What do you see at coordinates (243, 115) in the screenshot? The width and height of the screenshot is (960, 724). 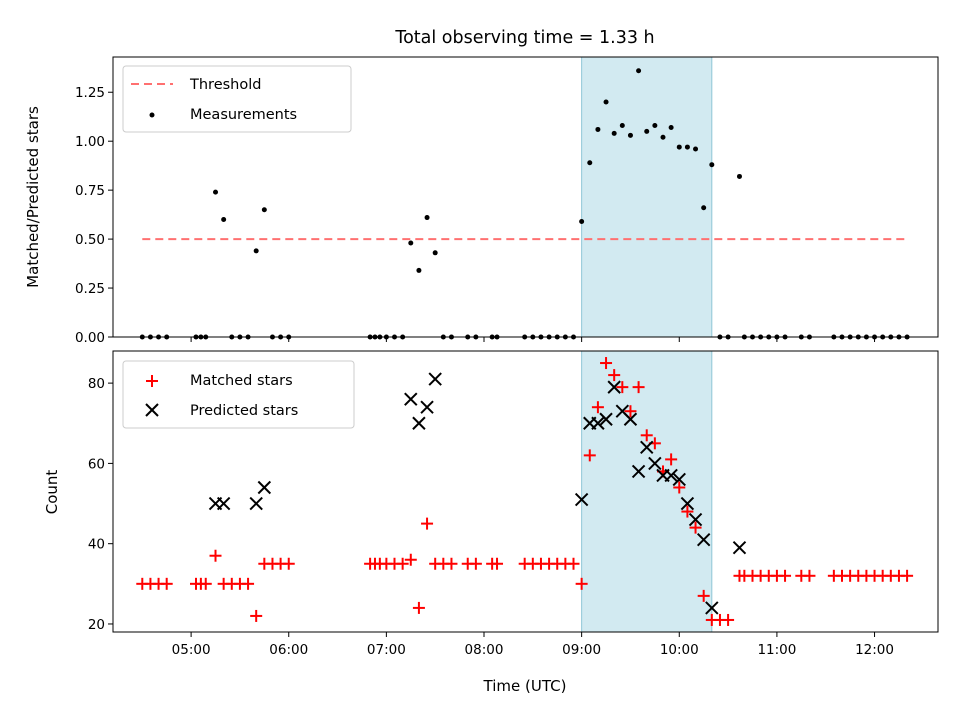 I see `legend-measurements-label: Measurements` at bounding box center [243, 115].